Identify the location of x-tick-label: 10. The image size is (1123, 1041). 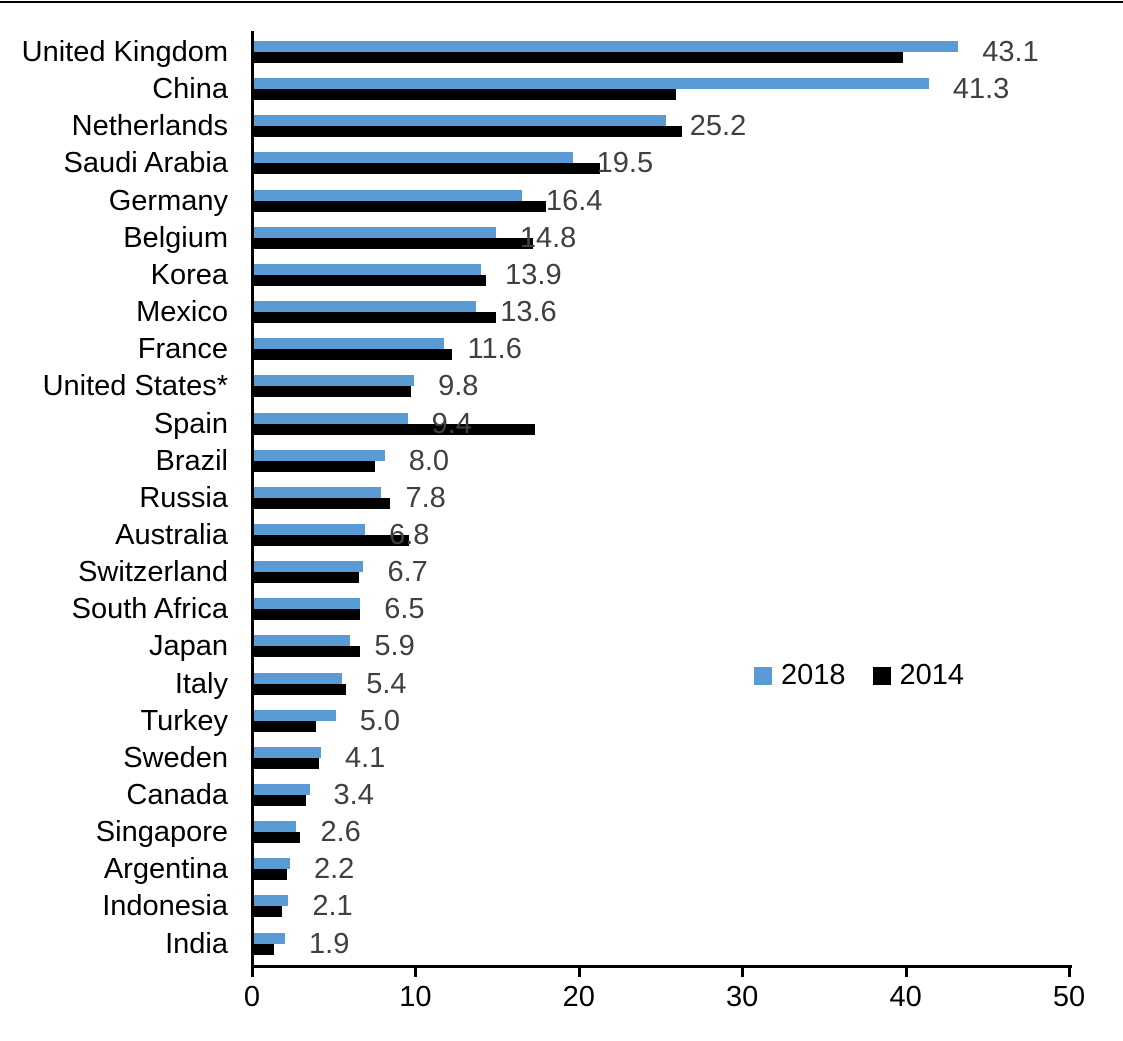
(415, 997).